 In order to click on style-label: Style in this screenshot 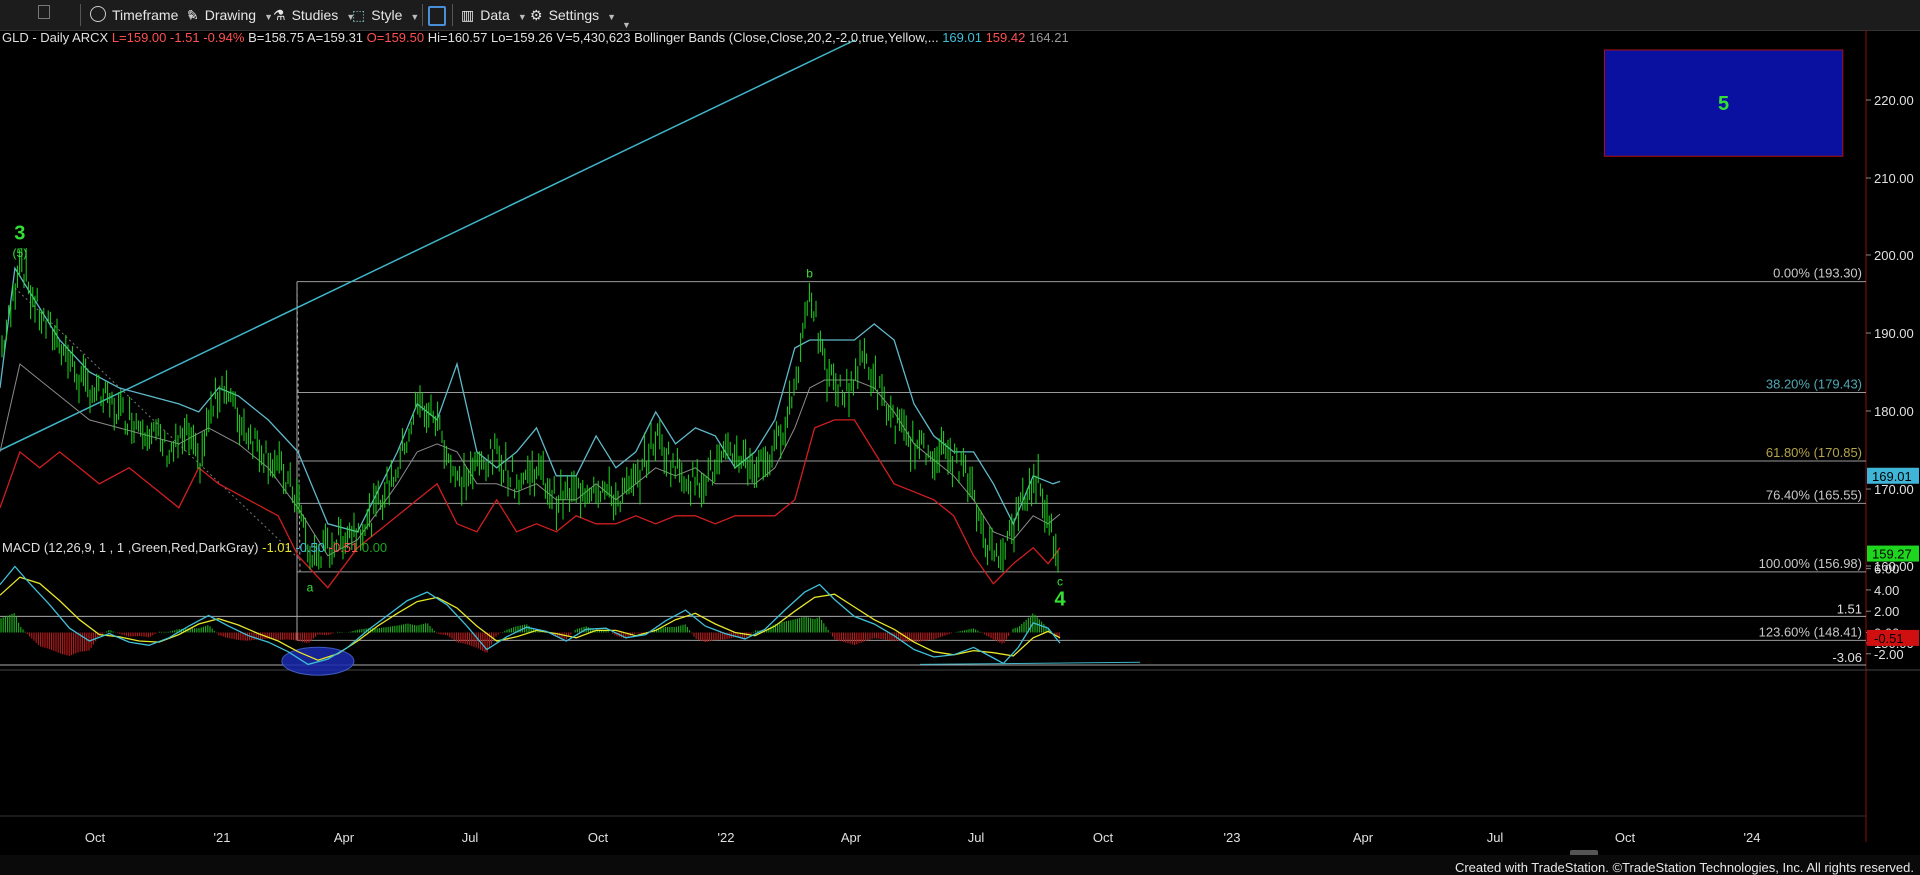, I will do `click(387, 15)`.